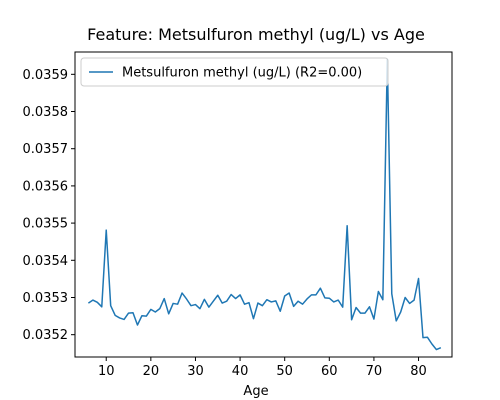 Image resolution: width=500 pixels, height=400 pixels. I want to click on x-tick-label: 50, so click(284, 371).